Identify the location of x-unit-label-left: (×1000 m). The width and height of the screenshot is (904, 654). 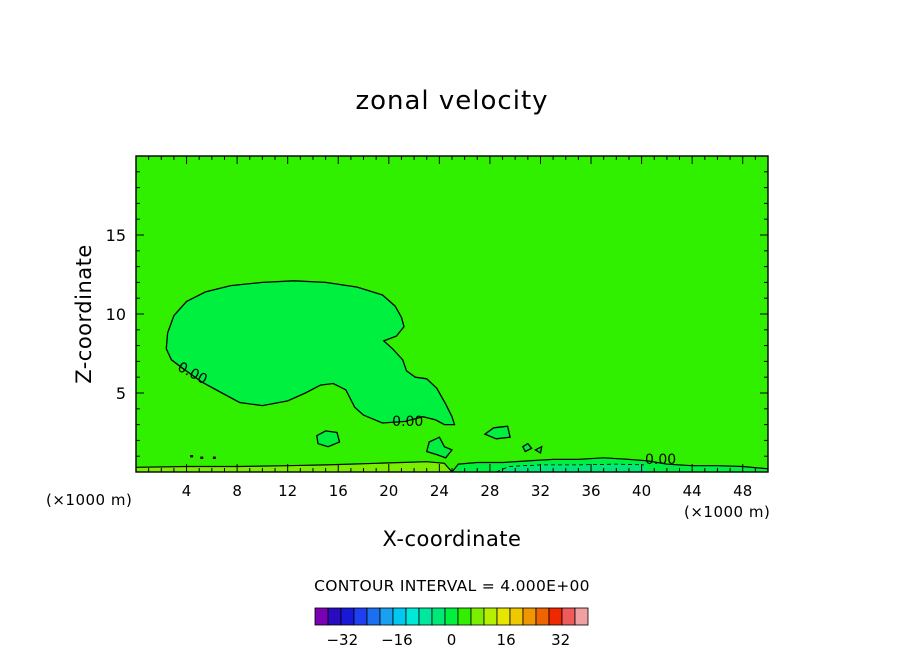
(89, 500).